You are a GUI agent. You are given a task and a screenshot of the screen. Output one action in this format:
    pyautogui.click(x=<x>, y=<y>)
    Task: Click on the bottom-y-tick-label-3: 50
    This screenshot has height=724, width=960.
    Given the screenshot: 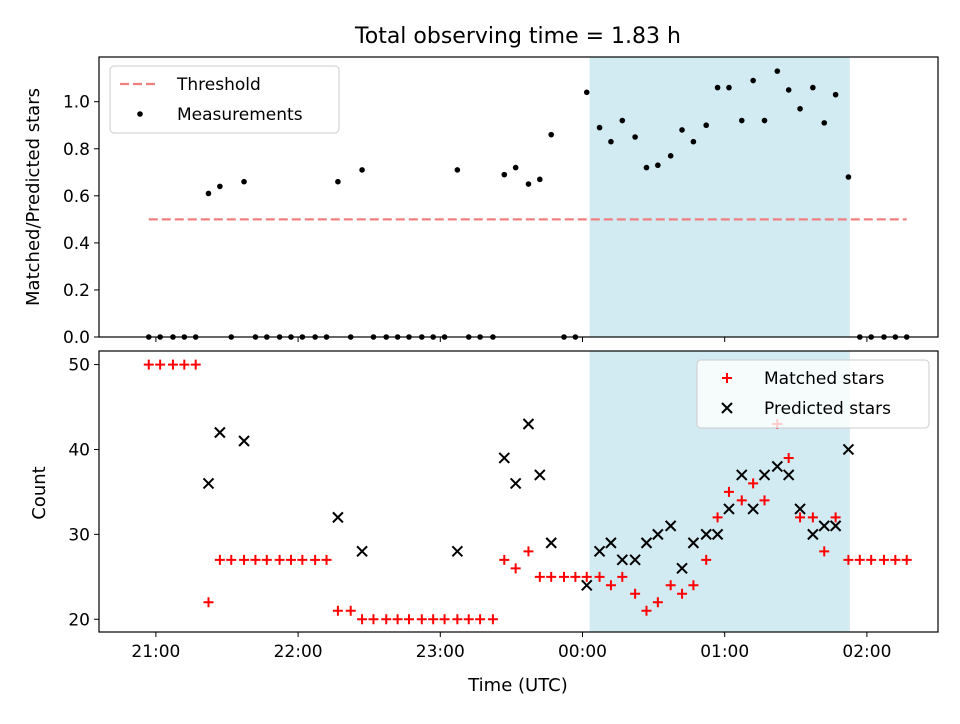 What is the action you would take?
    pyautogui.click(x=79, y=366)
    